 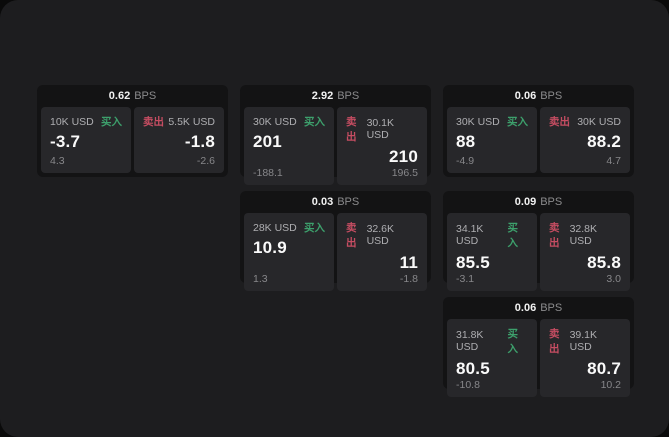 I want to click on sell-change: -1.8, so click(x=408, y=279).